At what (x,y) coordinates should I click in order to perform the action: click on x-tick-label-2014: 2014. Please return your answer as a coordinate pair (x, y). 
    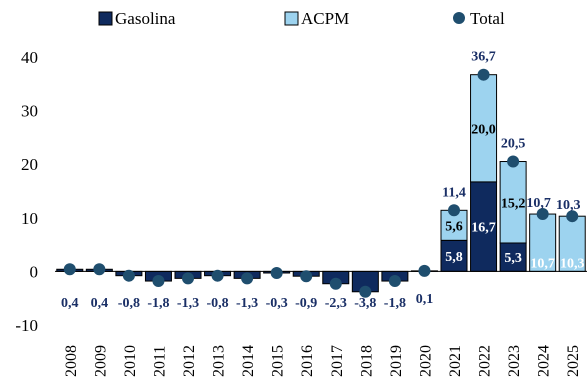
    Looking at the image, I should click on (248, 361).